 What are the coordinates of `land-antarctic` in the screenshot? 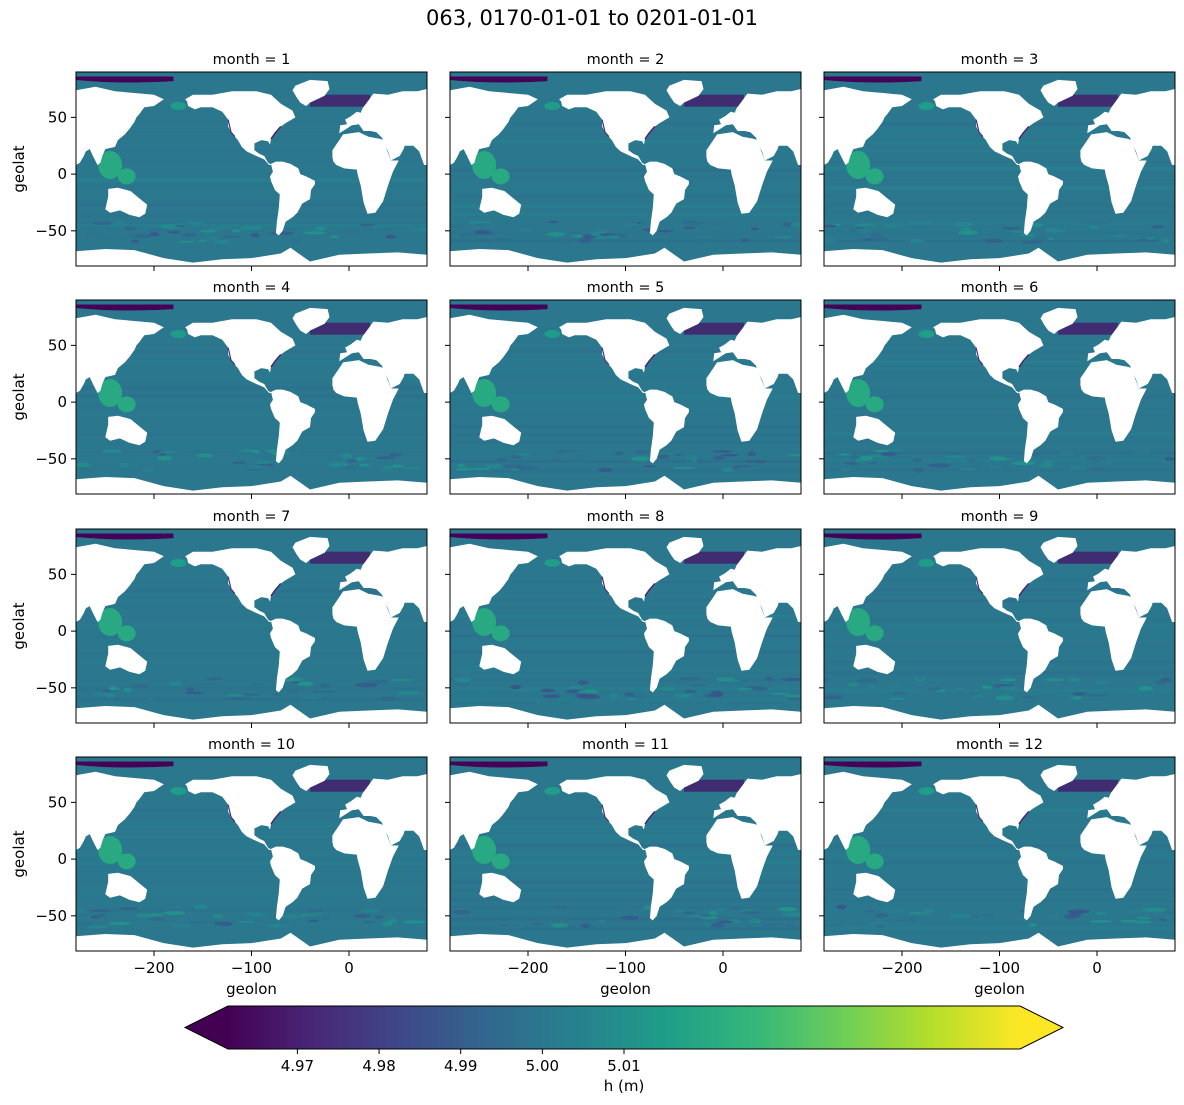 It's located at (625, 484).